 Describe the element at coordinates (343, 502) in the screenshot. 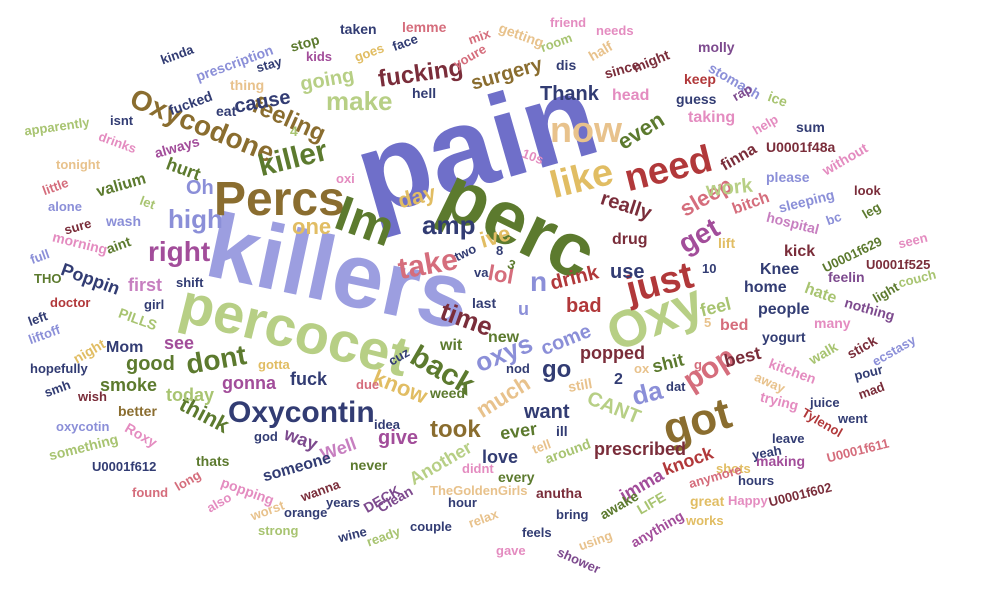

I see `word: years` at that location.